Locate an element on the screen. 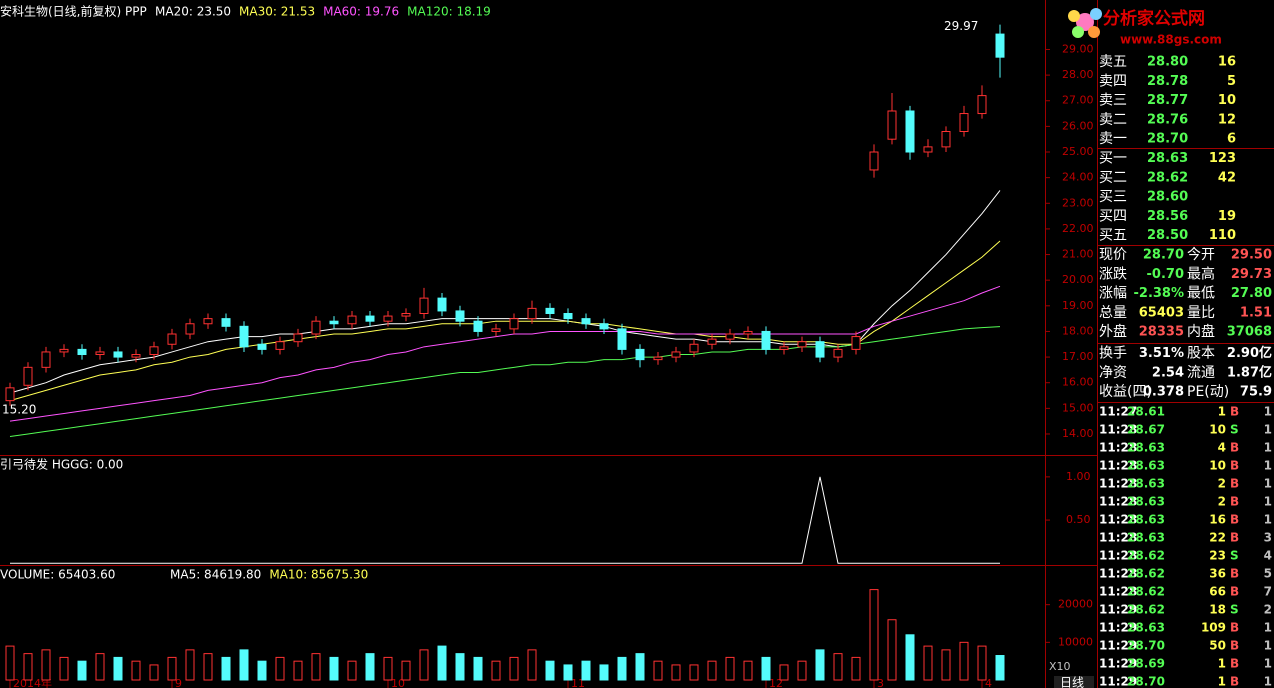  tab-box is located at coordinates (1074, 682).